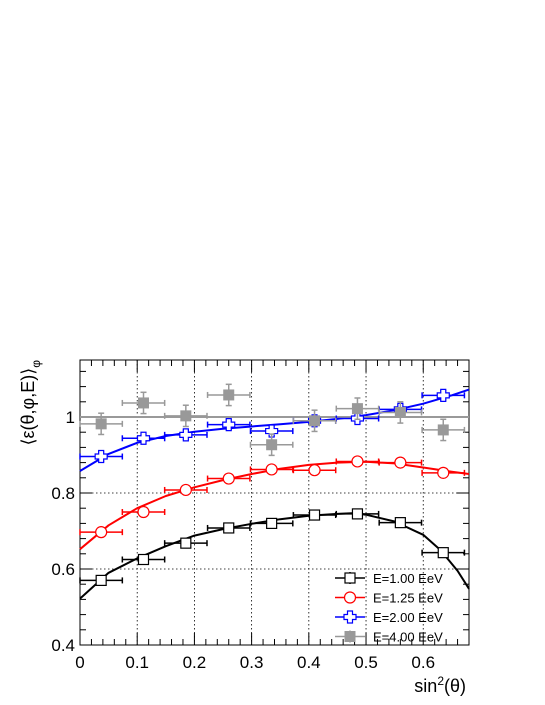 The image size is (545, 705). What do you see at coordinates (408, 637) in the screenshot?
I see `legend-label: E=4.00 EeV` at bounding box center [408, 637].